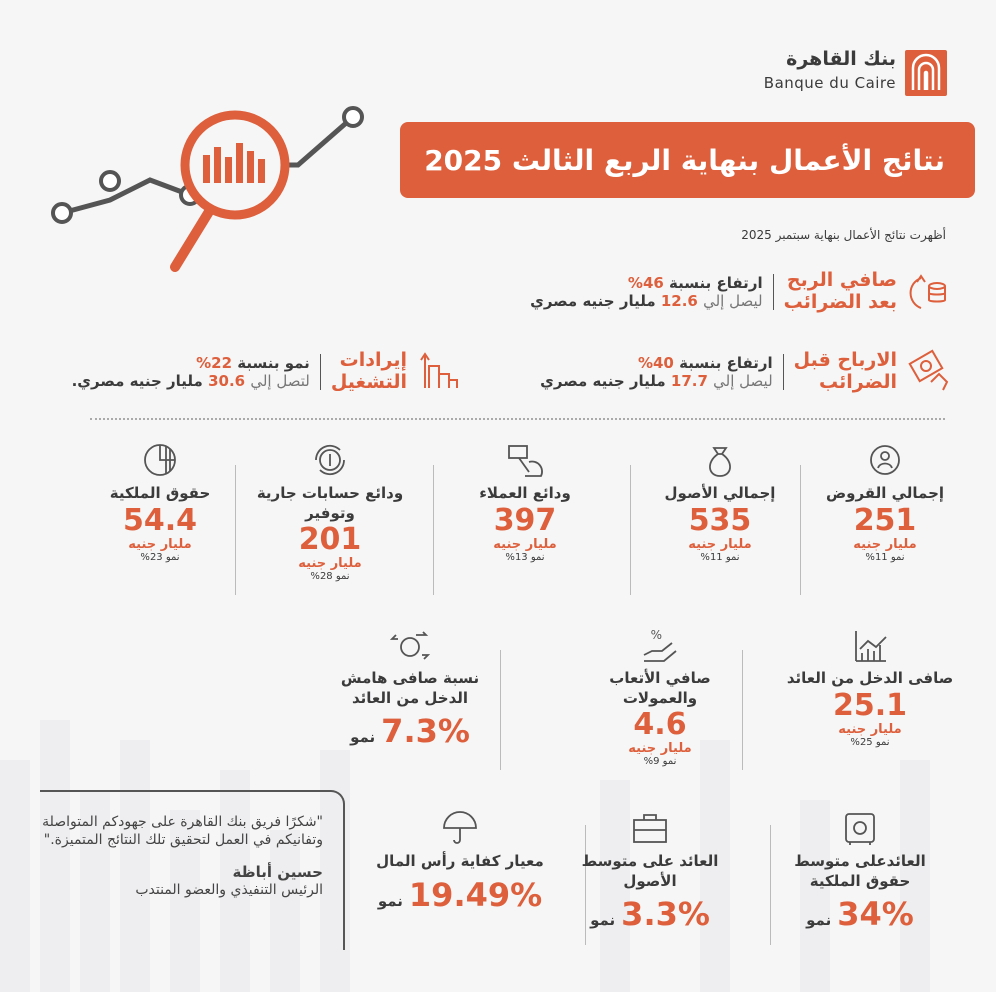 The width and height of the screenshot is (996, 992). What do you see at coordinates (160, 557) in the screenshot?
I see `stat-growth: نمو 23%` at bounding box center [160, 557].